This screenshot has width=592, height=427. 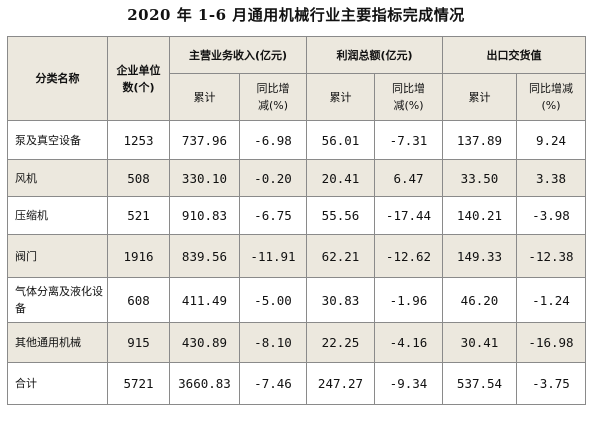 I want to click on row-profit: 22.25, so click(x=340, y=342).